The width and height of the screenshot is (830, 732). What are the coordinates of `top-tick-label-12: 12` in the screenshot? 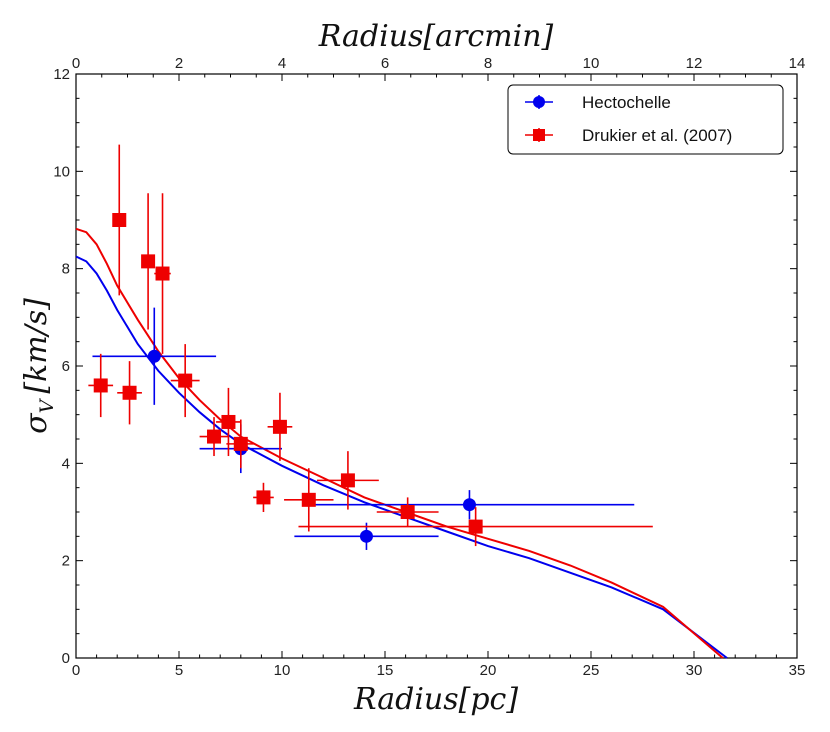 It's located at (694, 63).